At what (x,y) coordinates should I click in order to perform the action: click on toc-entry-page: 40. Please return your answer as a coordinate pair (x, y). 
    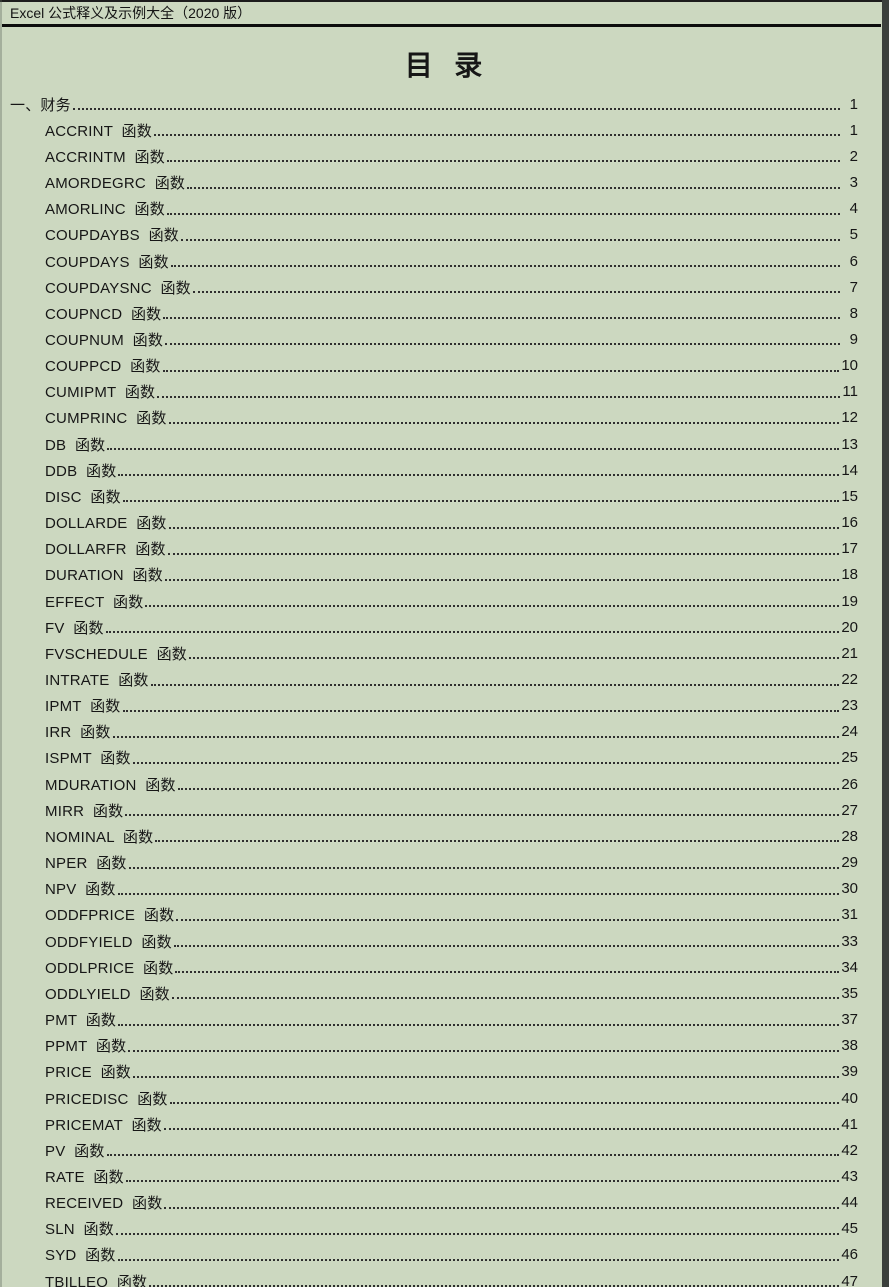
    Looking at the image, I should click on (849, 1098).